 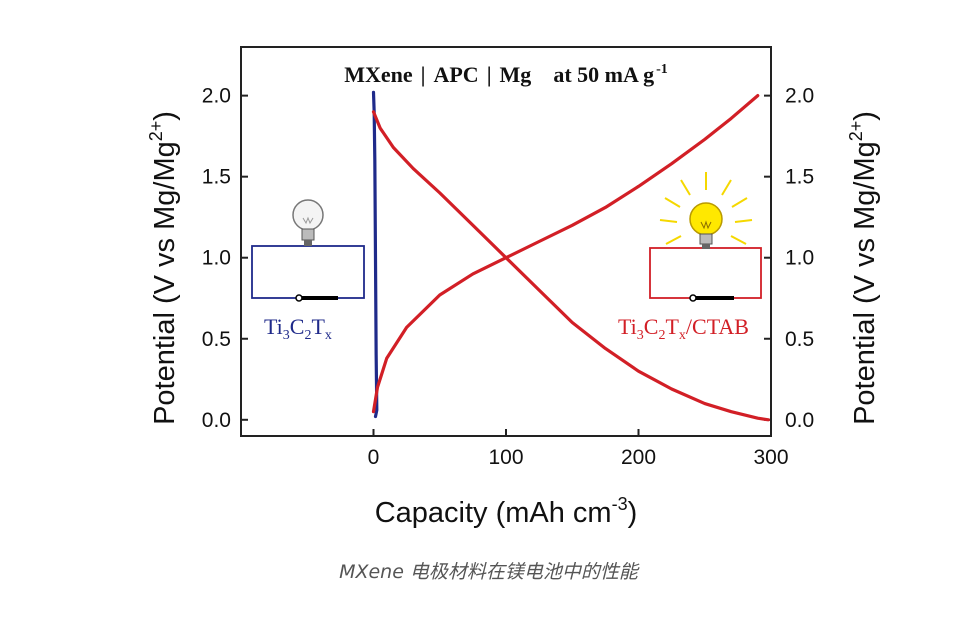 I want to click on label-ti3c2tx-ctab: Ti3C2Tx/CTAB, so click(x=683, y=328).